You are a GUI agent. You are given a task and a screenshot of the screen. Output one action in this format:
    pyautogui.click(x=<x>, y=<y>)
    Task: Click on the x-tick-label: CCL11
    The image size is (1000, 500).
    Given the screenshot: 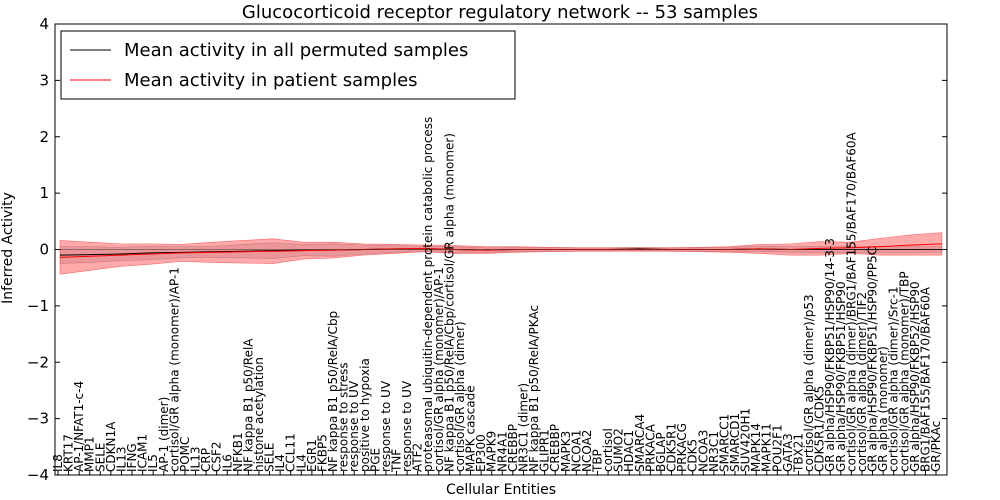 What is the action you would take?
    pyautogui.click(x=291, y=452)
    